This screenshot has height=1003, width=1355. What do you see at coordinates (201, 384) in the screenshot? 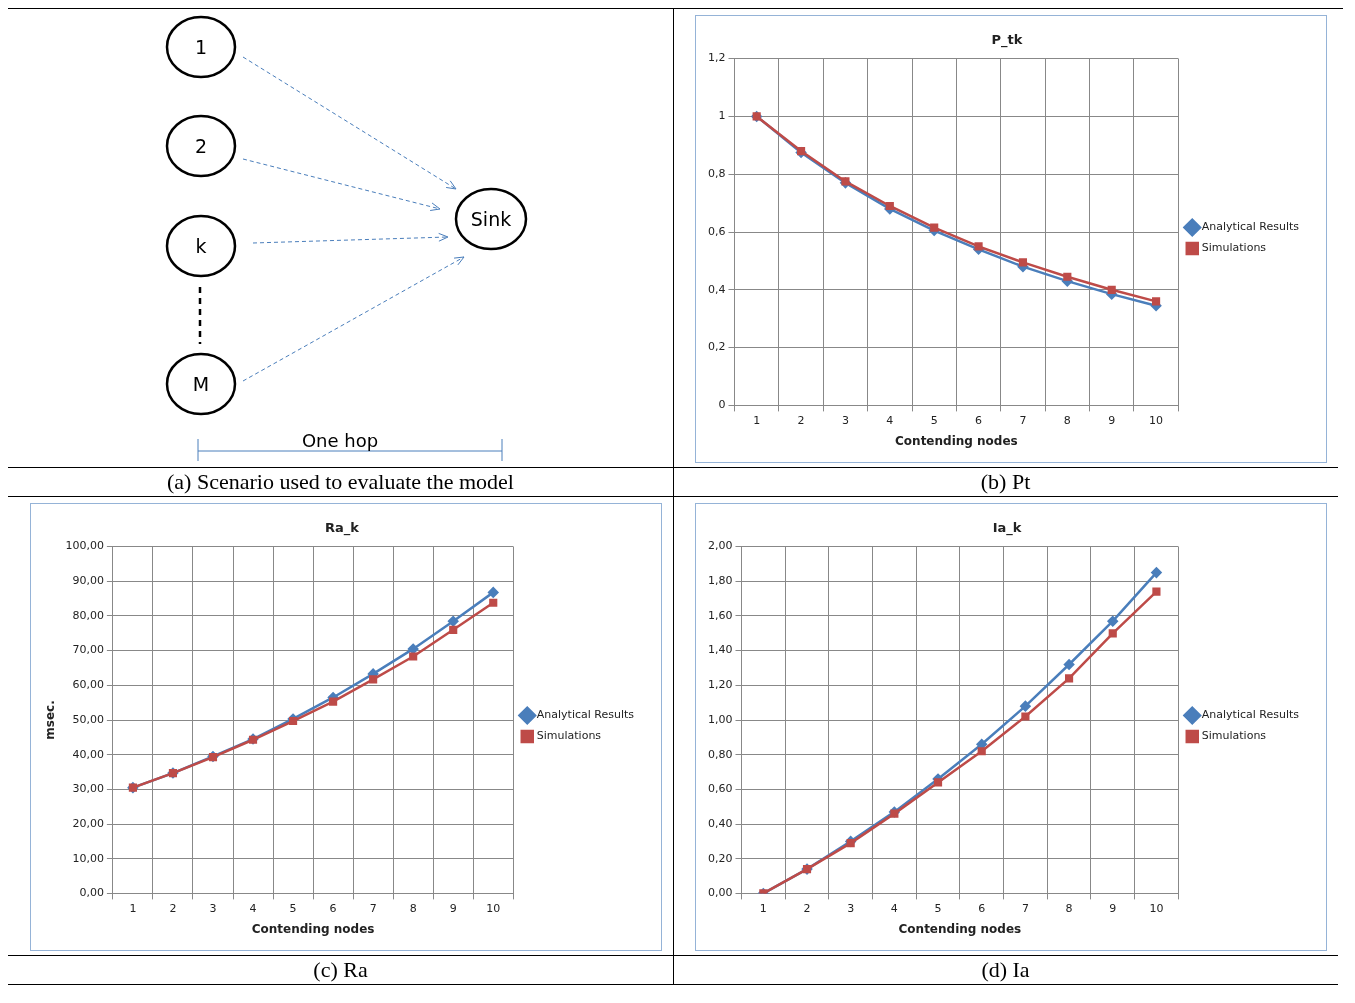
I see `text: M` at bounding box center [201, 384].